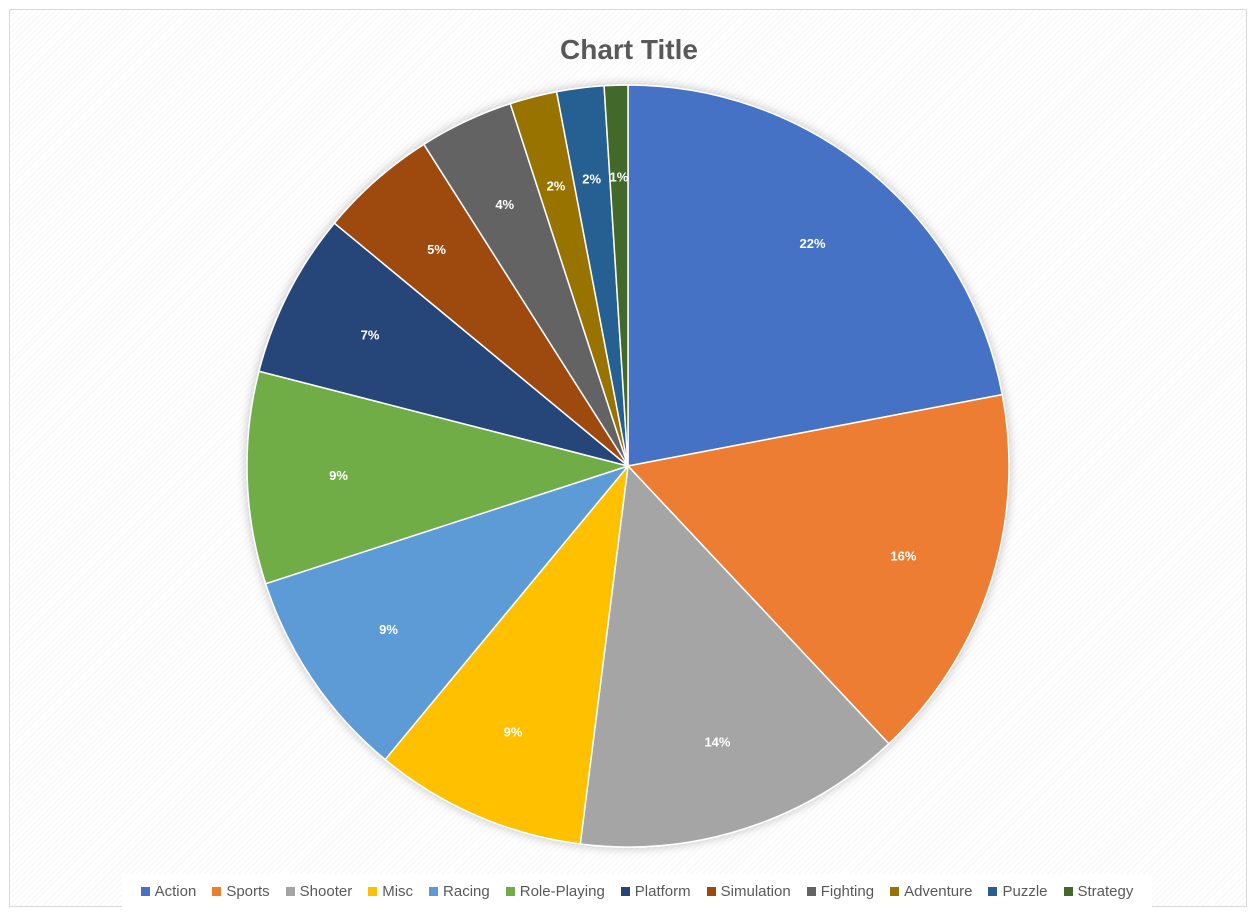 The image size is (1258, 918). What do you see at coordinates (755, 891) in the screenshot?
I see `legend-label: Simulation` at bounding box center [755, 891].